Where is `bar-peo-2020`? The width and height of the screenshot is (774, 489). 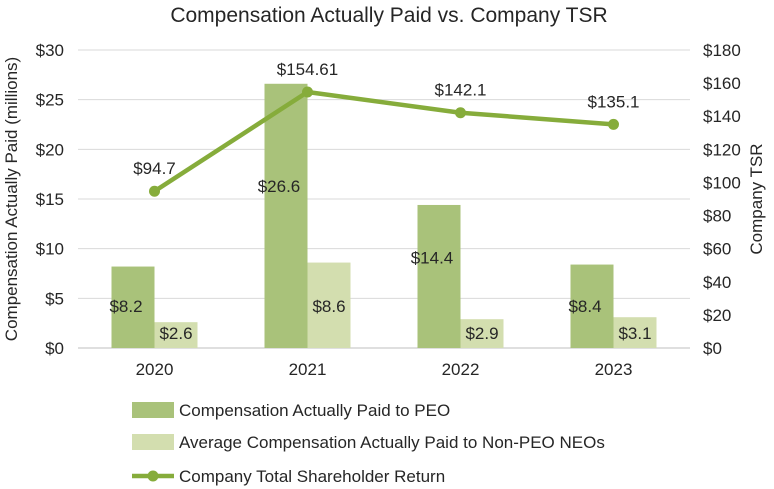
bar-peo-2020 is located at coordinates (133, 307).